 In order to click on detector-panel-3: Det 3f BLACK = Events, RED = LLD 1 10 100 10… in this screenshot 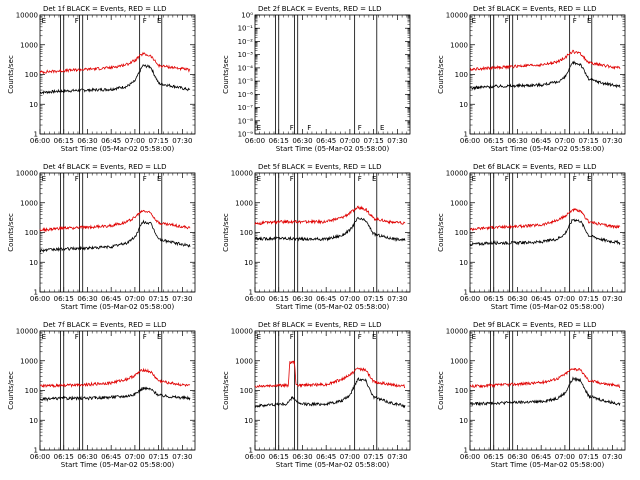, I will do `click(531, 79)`.